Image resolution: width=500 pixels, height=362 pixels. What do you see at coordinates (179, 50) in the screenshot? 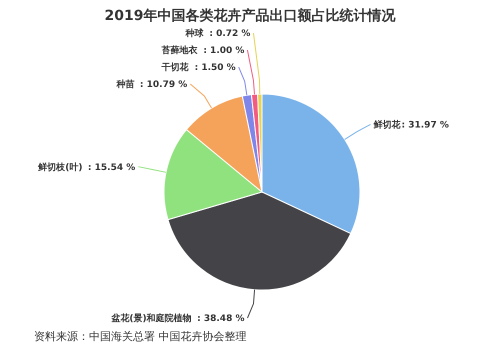
I see `slice-label: 苔藓地衣` at bounding box center [179, 50].